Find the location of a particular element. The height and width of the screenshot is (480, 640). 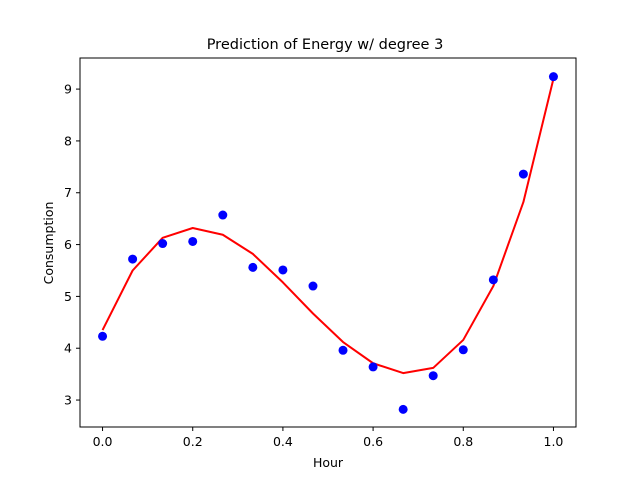

y-tick-label: 4 is located at coordinates (68, 348).